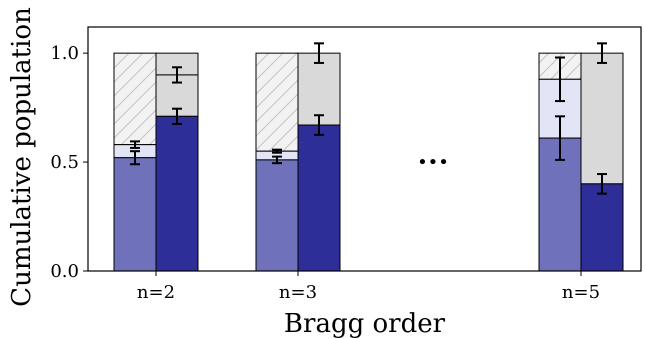  Describe the element at coordinates (433, 162) in the screenshot. I see `ellipsis-marker: •••` at that location.